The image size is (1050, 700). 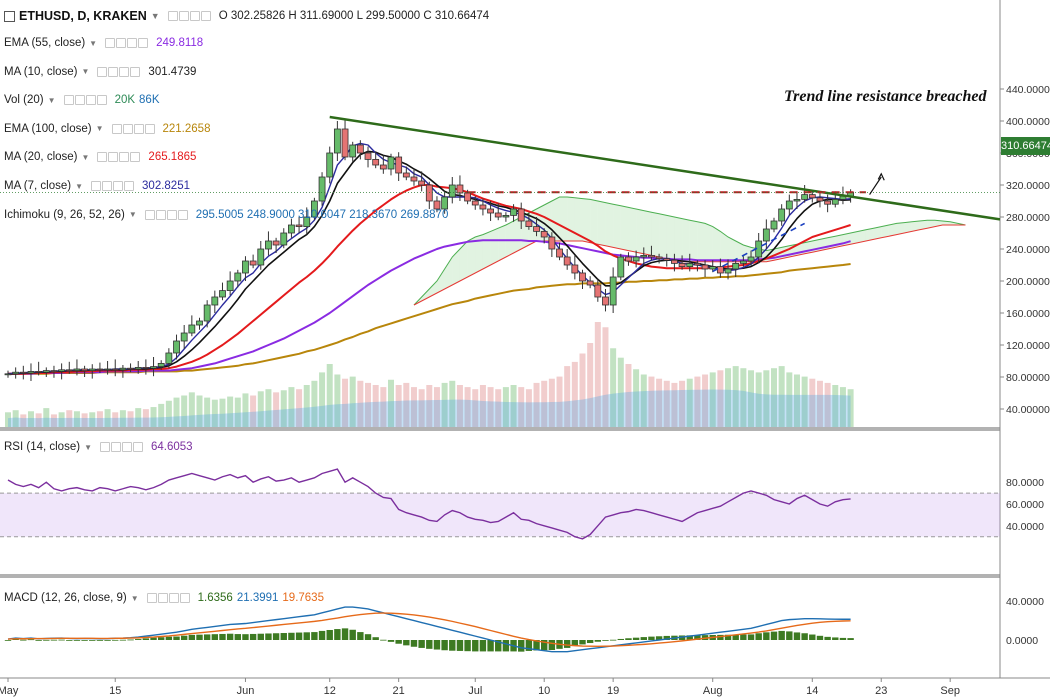 I want to click on macd-tick-label: 0.0000, so click(x=1022, y=641).